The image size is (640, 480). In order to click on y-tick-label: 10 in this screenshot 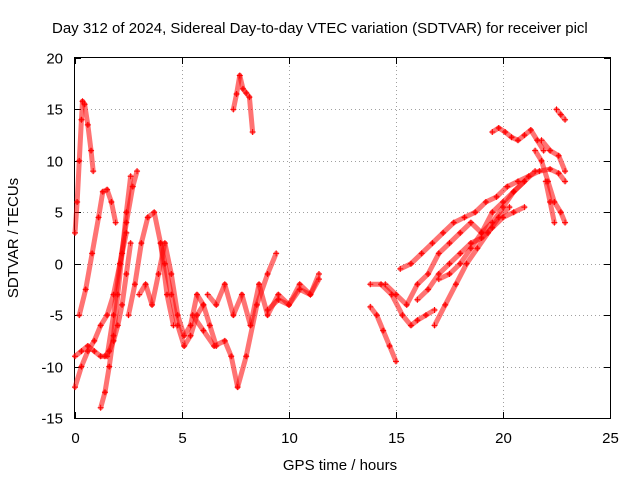, I will do `click(54, 162)`.